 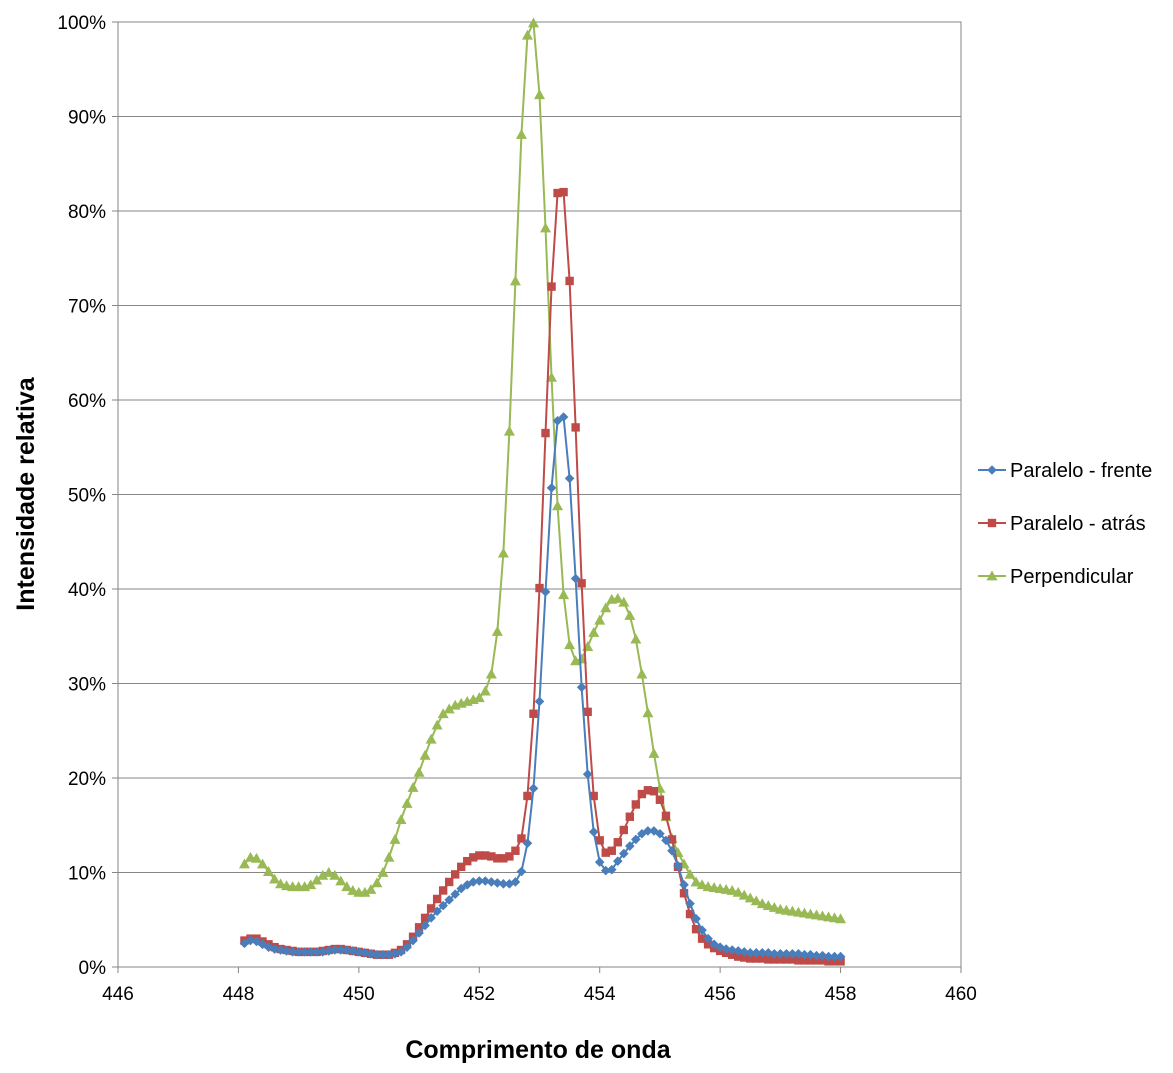 What do you see at coordinates (26, 493) in the screenshot?
I see `y-axis-title: Intensidade relativa` at bounding box center [26, 493].